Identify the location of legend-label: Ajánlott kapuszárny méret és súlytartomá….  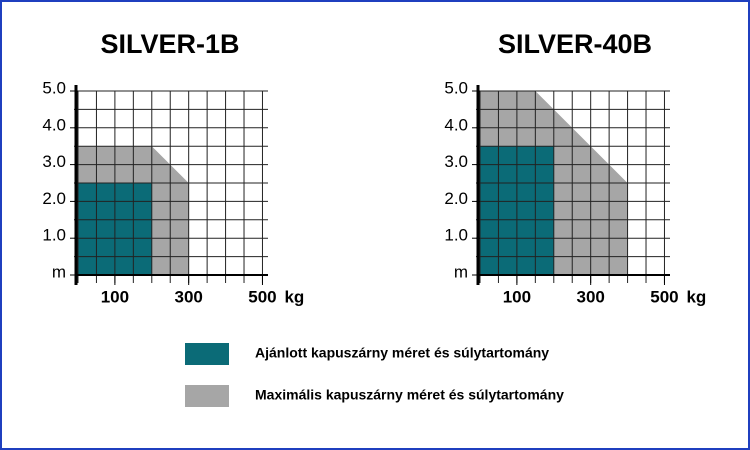
(402, 353).